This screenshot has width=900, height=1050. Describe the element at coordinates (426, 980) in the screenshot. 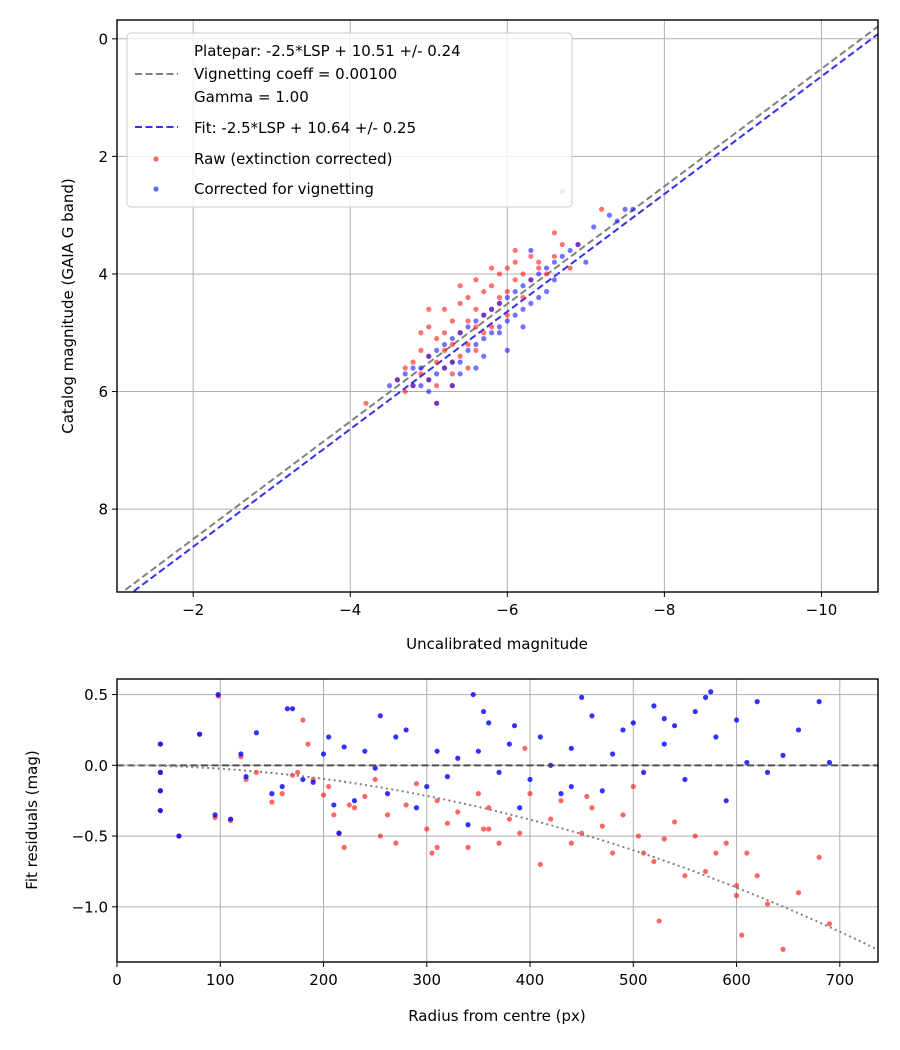

I see `x-tick-label: 300` at that location.